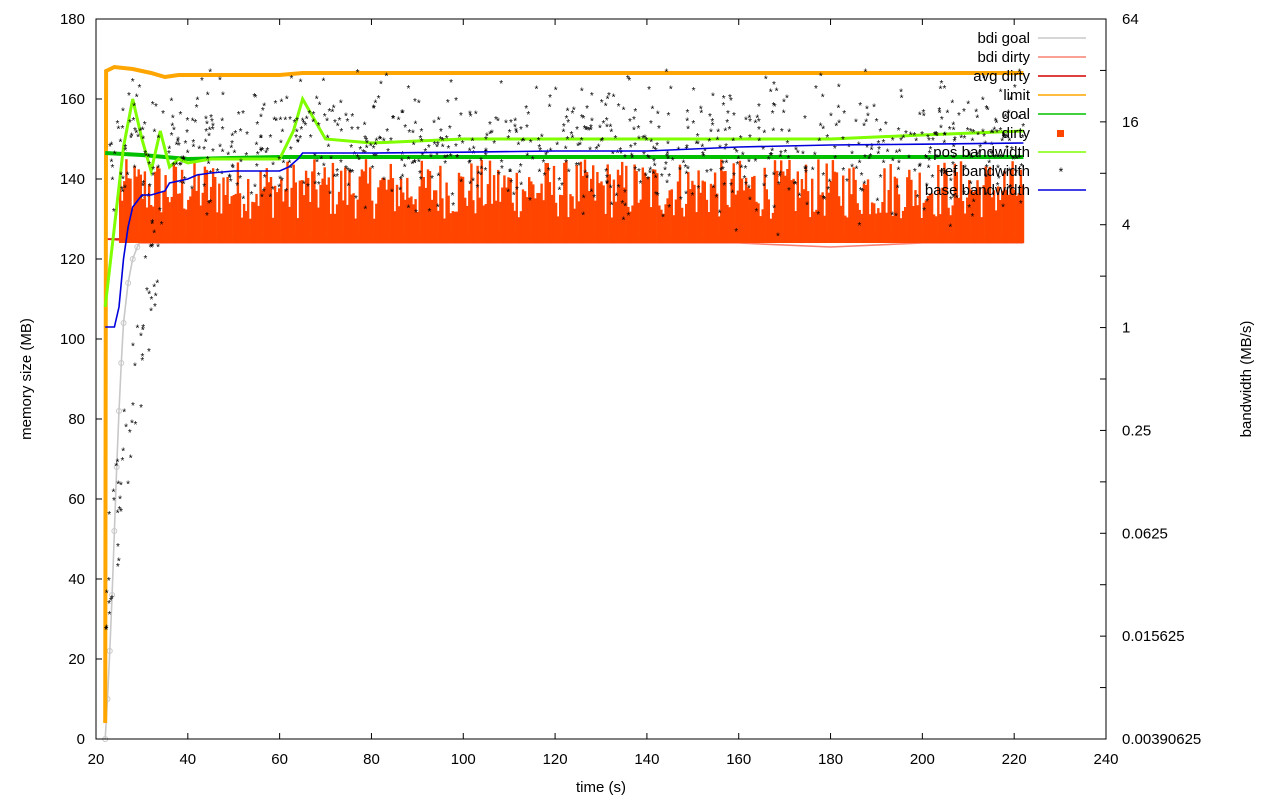 The image size is (1280, 800). I want to click on x-tick-label: 160, so click(738, 759).